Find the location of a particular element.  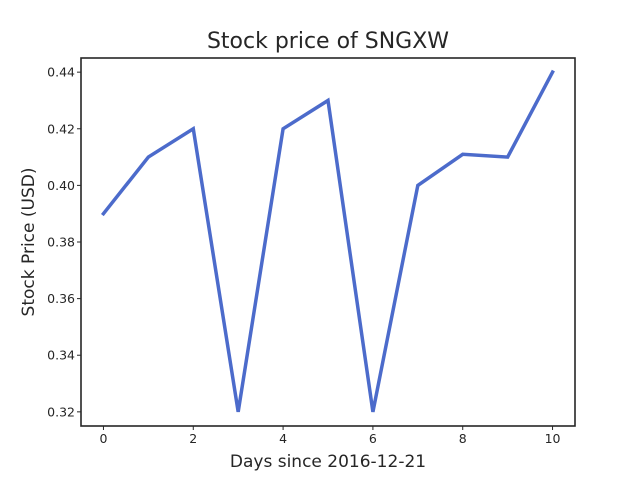

x-tick-label: 4 is located at coordinates (283, 438).